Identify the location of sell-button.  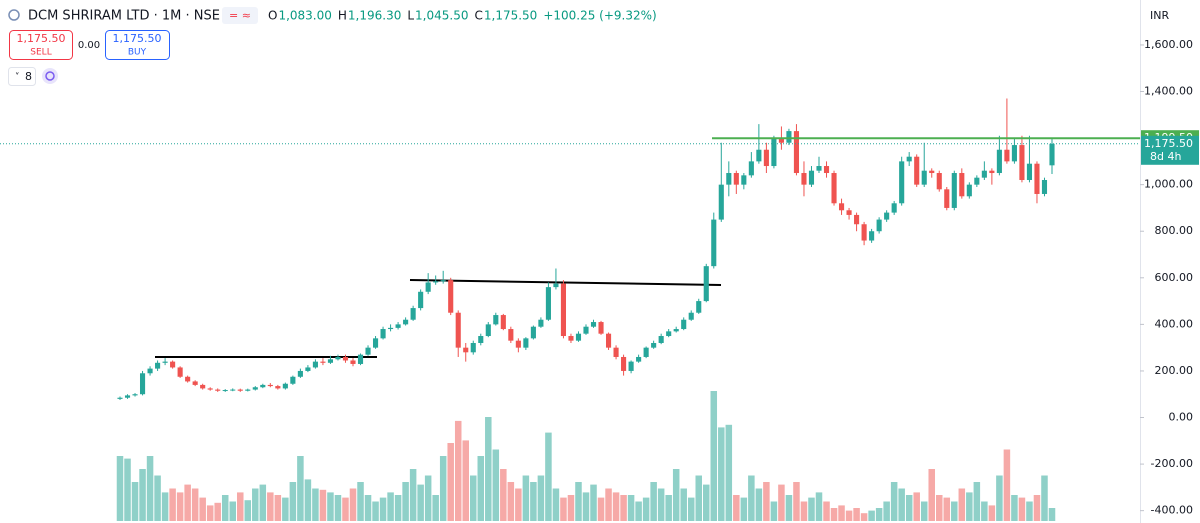
(41, 45).